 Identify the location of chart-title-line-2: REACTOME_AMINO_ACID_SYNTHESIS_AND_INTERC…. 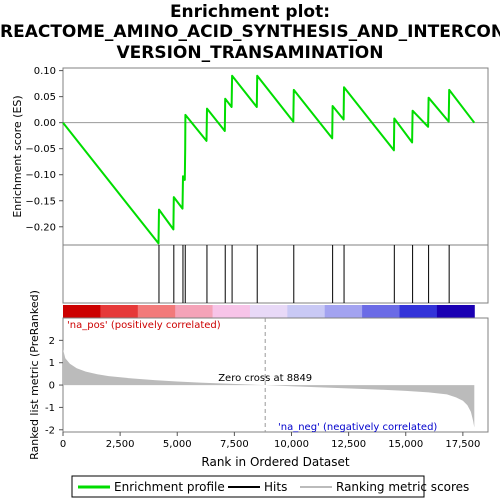
(250, 32).